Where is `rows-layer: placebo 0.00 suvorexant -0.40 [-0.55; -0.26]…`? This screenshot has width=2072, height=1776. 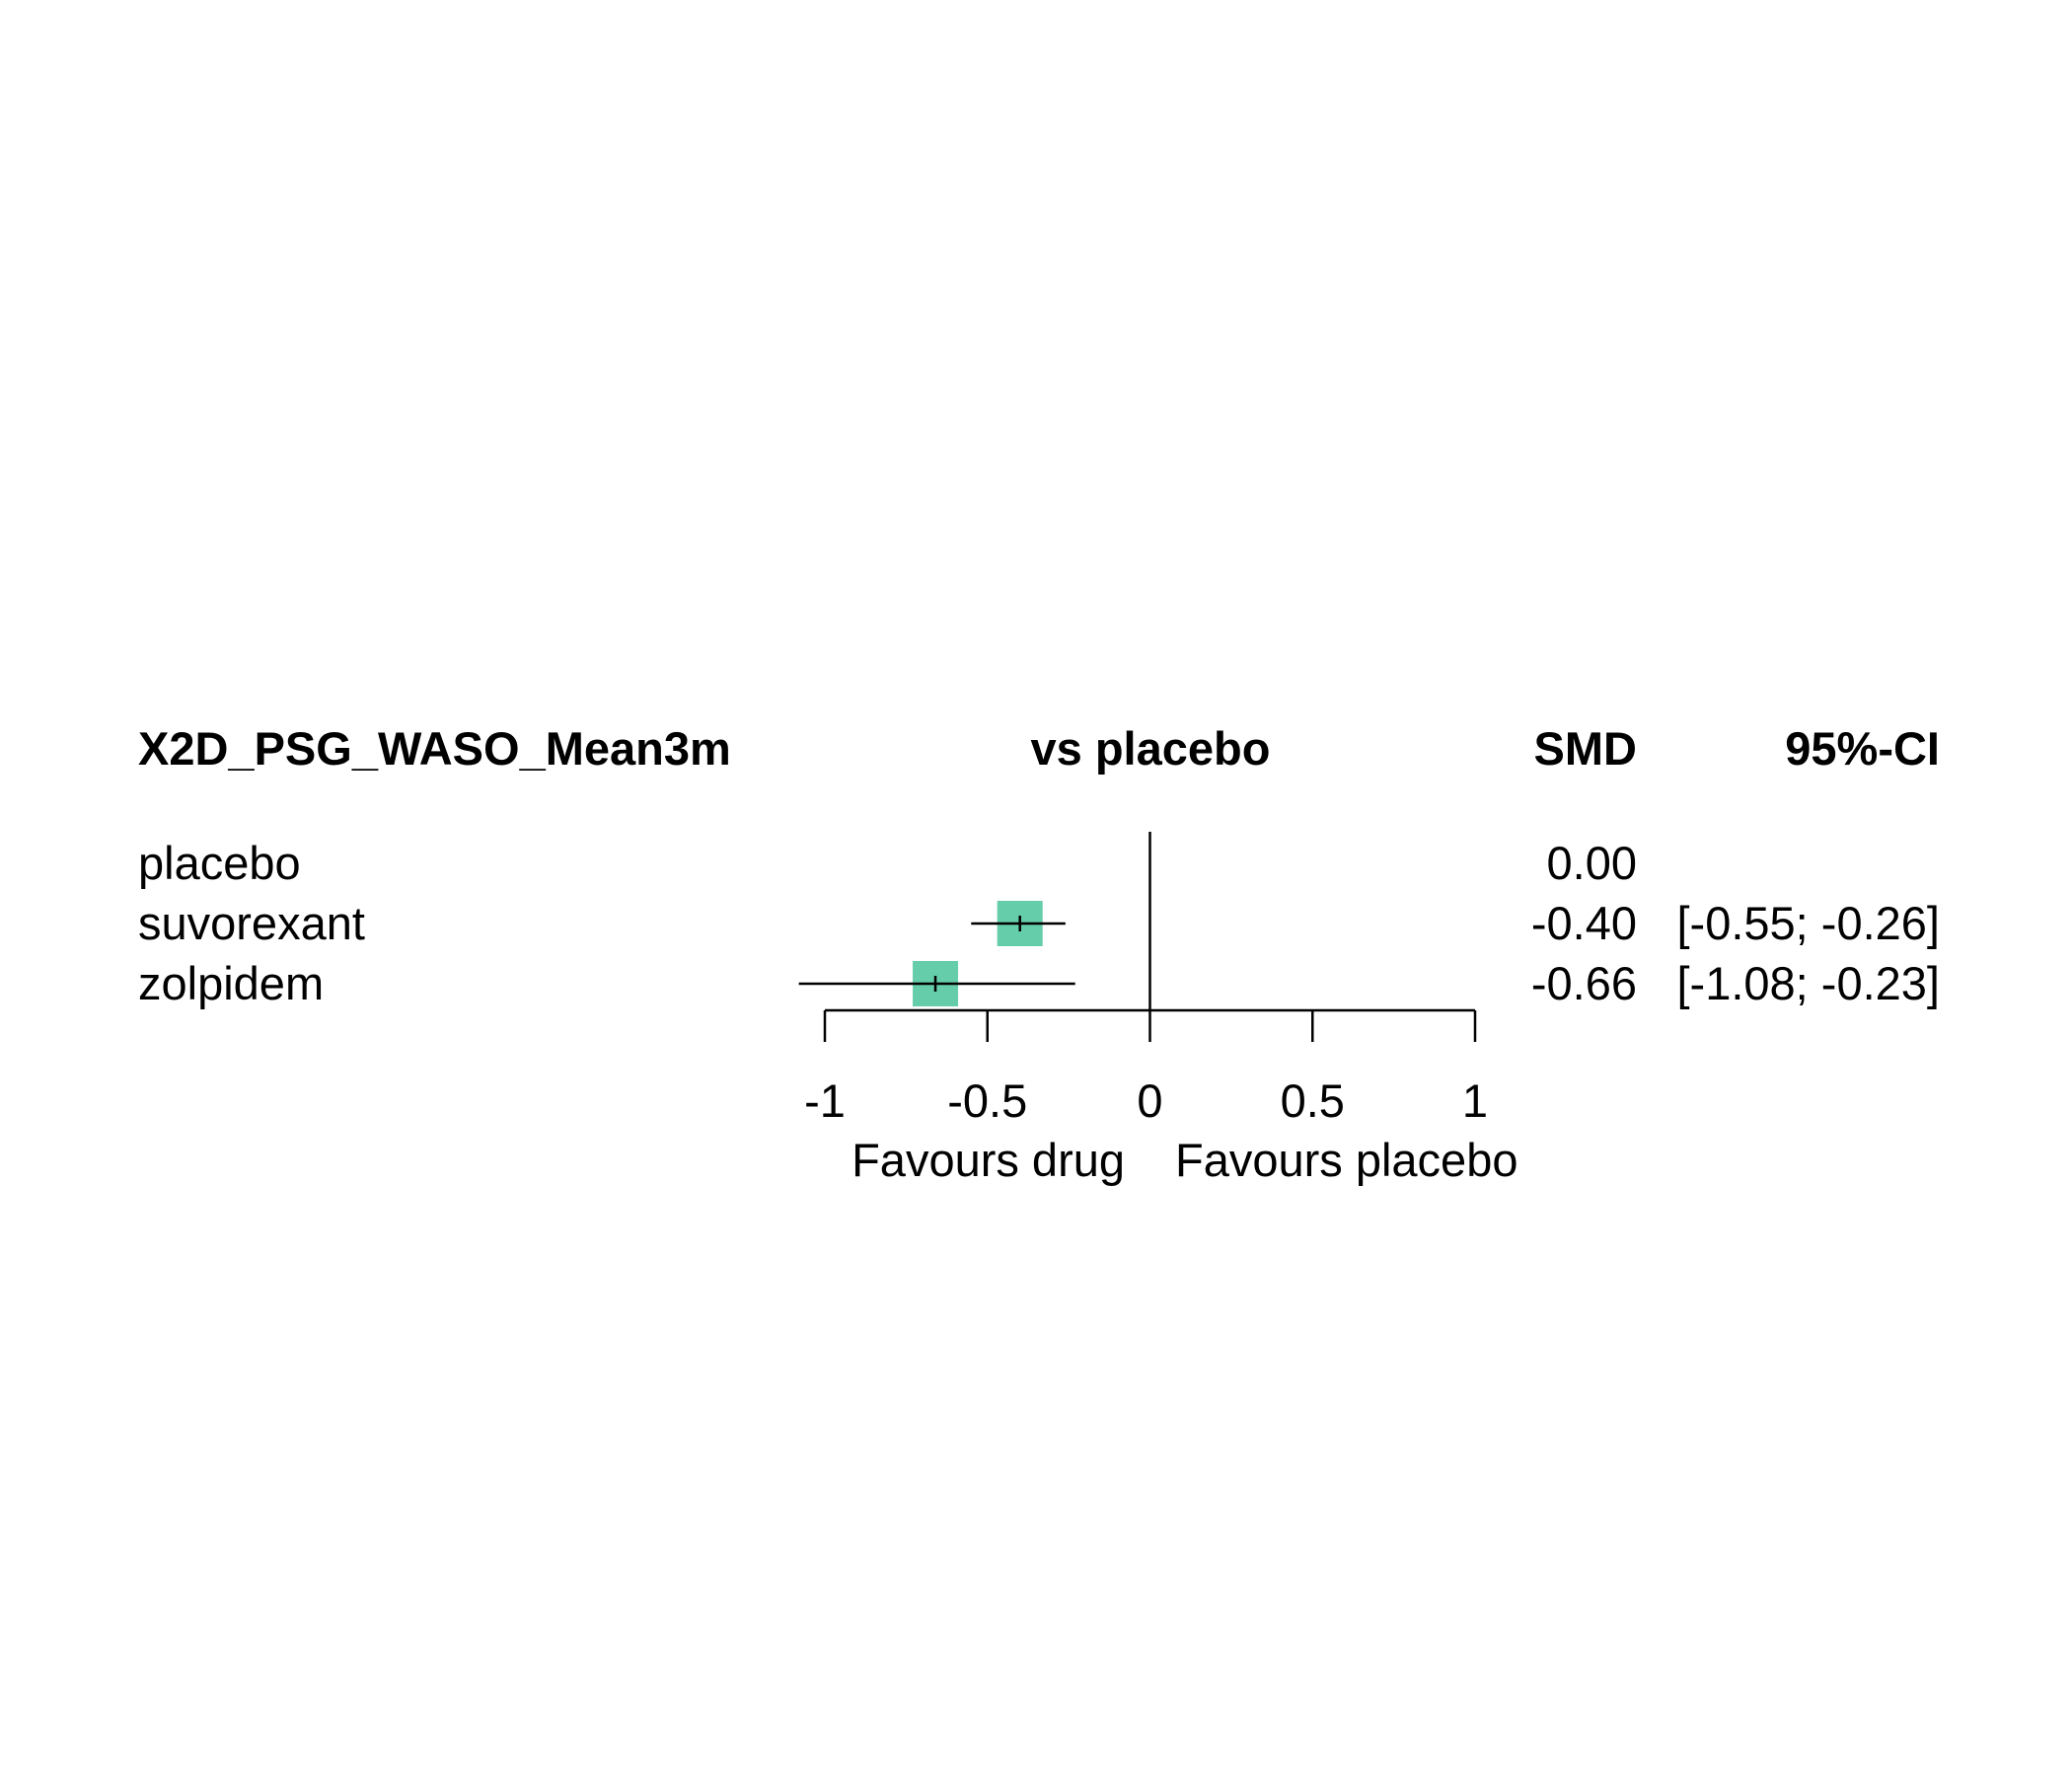 rows-layer: placebo 0.00 suvorexant -0.40 [-0.55; -0.26]… is located at coordinates (1039, 923).